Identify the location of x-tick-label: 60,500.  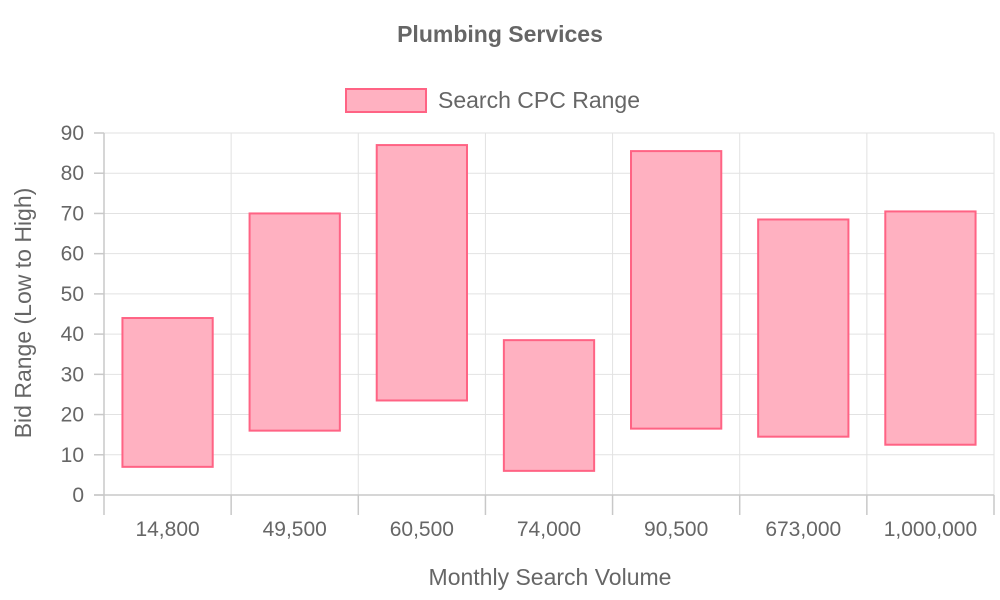
(422, 529).